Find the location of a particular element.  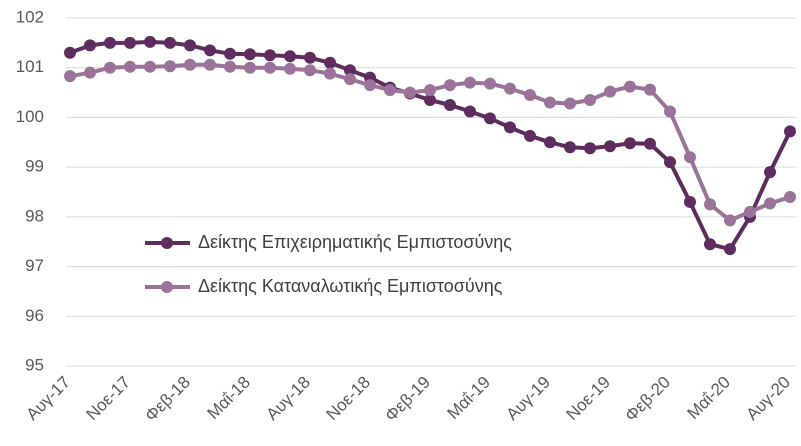

y-tick-label: 95 is located at coordinates (34, 364).